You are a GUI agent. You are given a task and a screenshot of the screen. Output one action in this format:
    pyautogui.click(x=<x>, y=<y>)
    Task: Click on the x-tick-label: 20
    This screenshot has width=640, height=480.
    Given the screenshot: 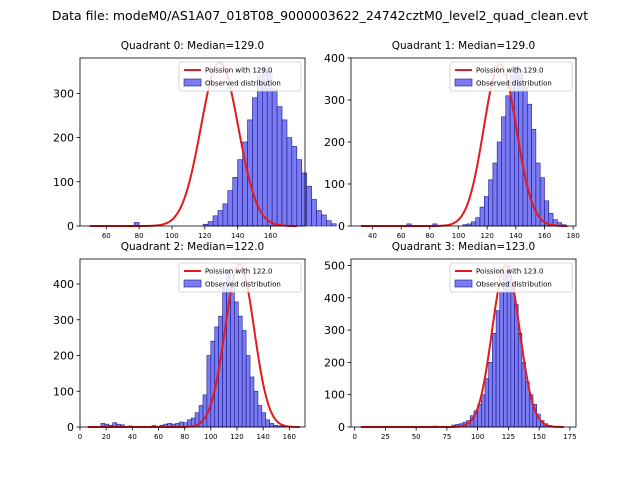 What is the action you would take?
    pyautogui.click(x=106, y=437)
    